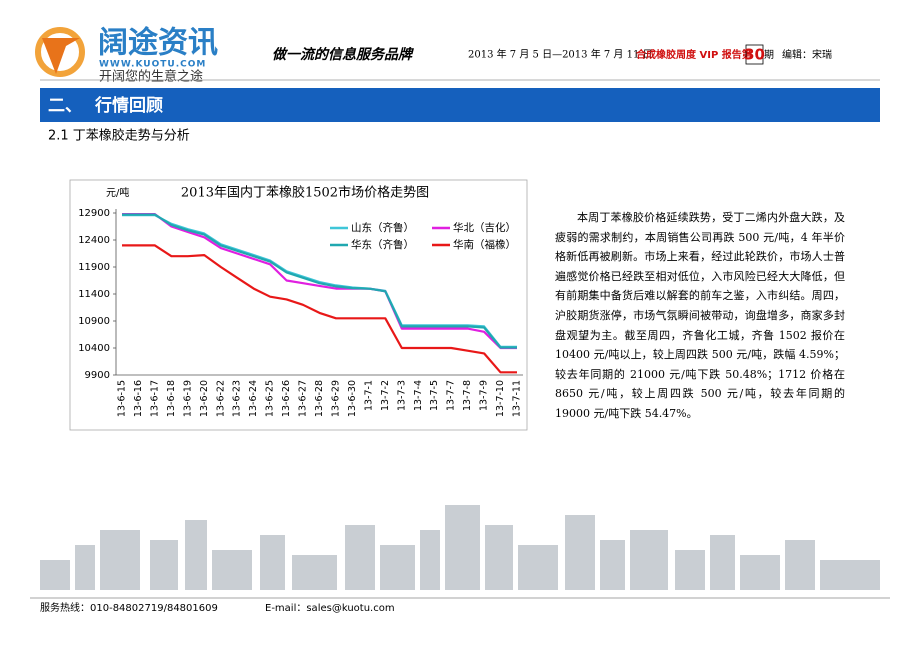 This screenshot has width=920, height=651. Describe the element at coordinates (94, 348) in the screenshot. I see `y-tick-label: 10400` at that location.